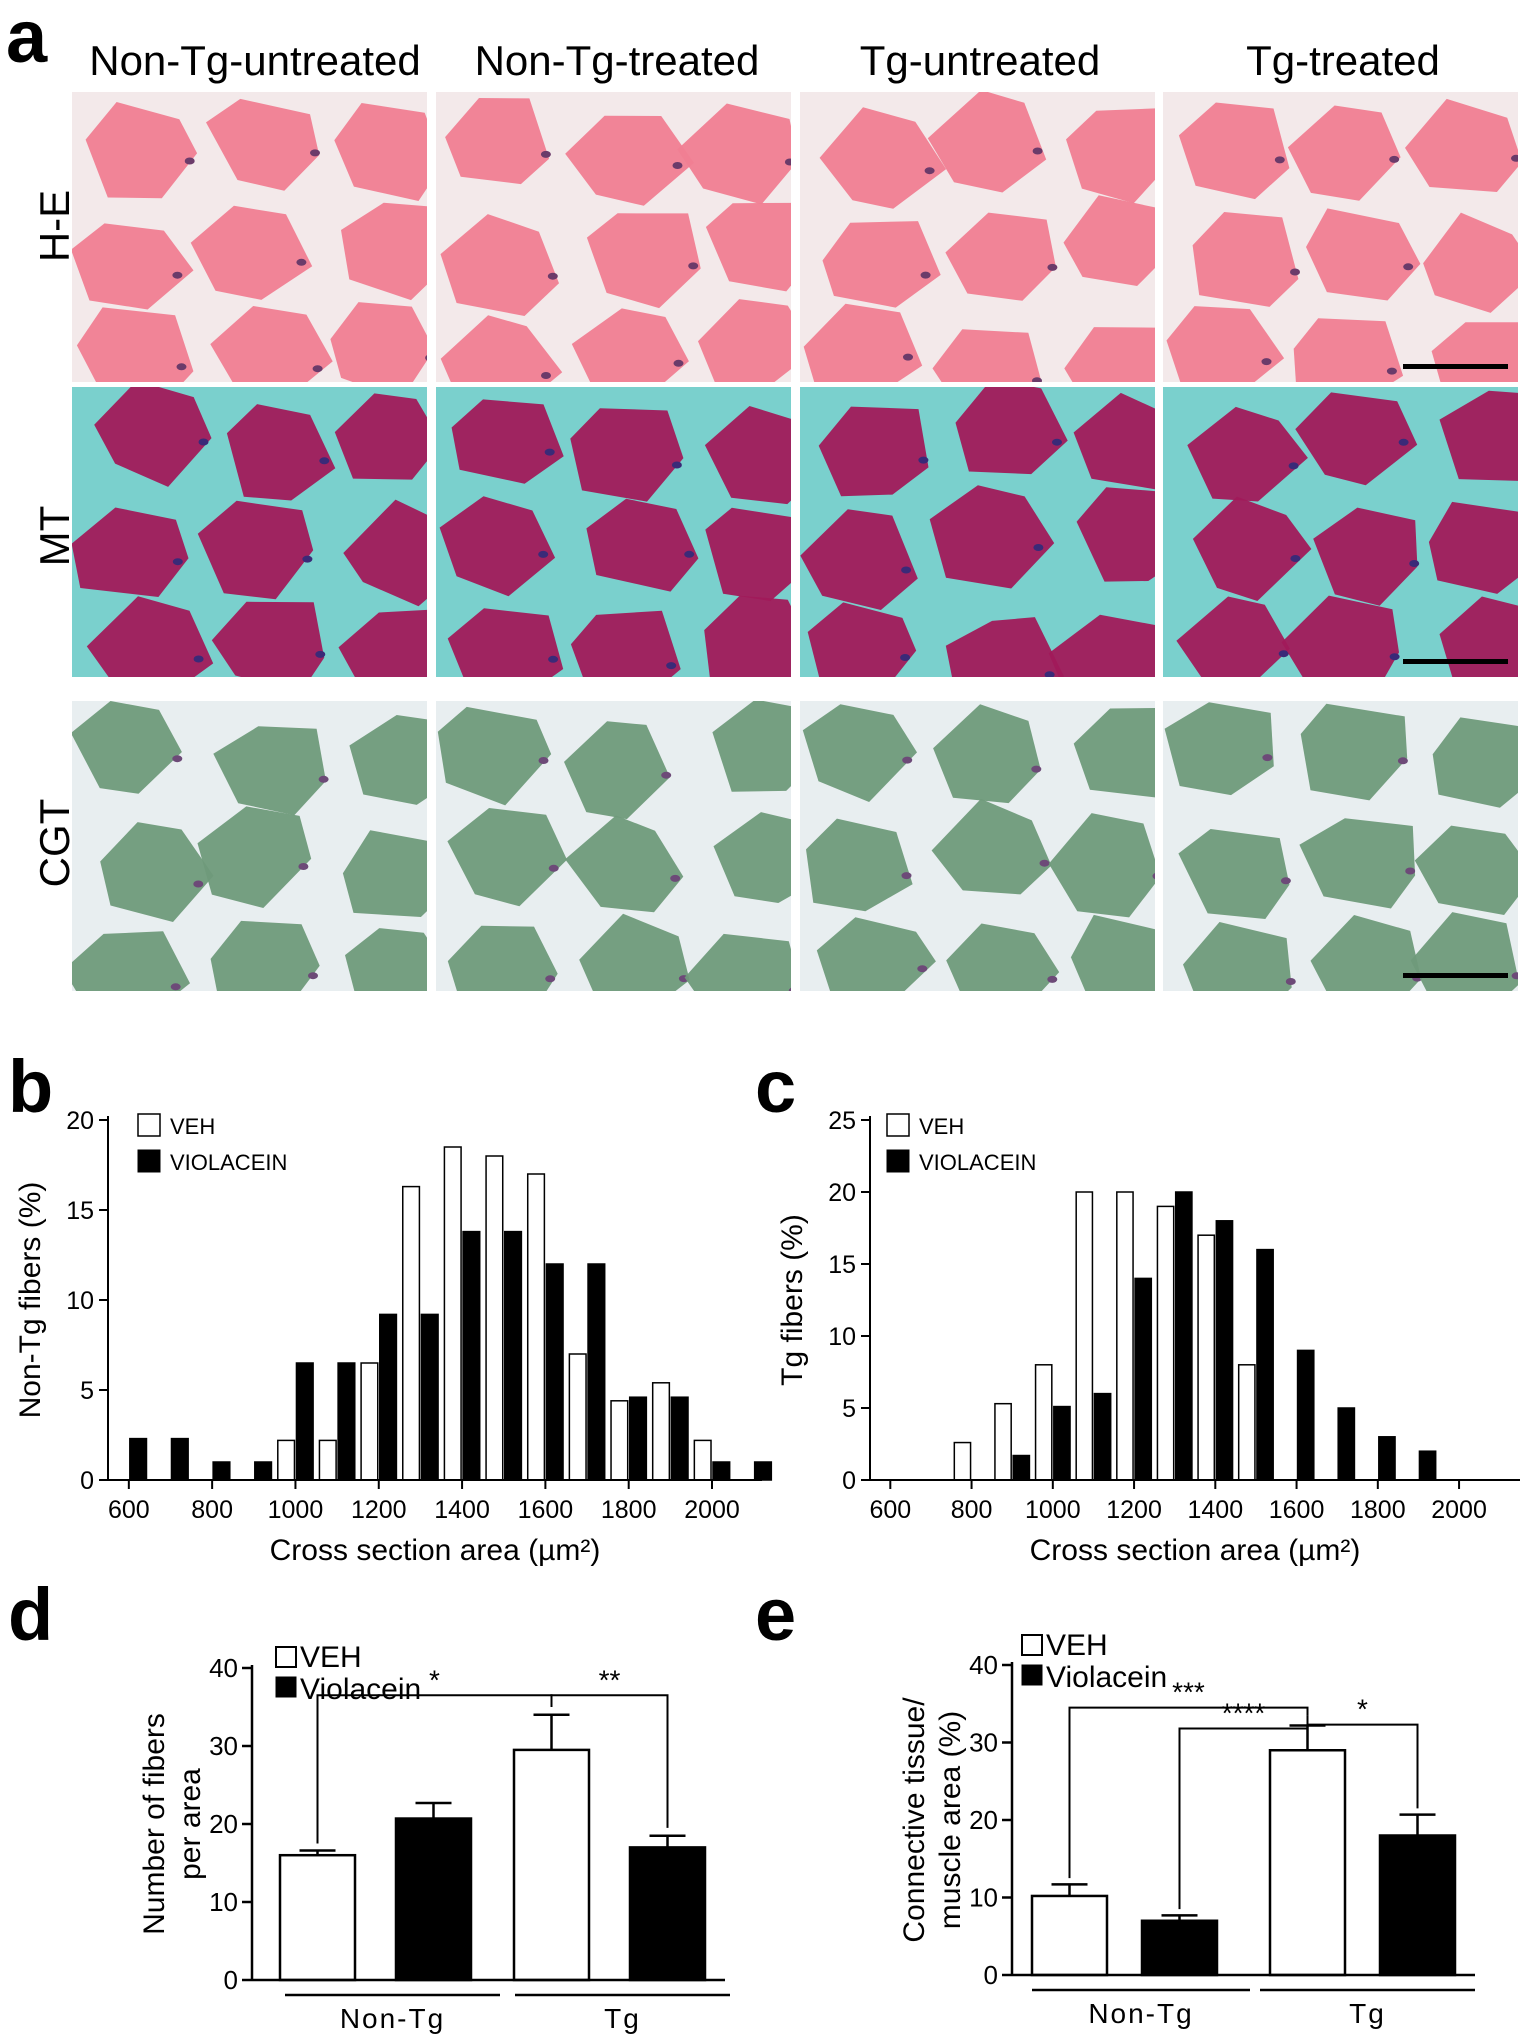 The image size is (1534, 2042). What do you see at coordinates (983, 1665) in the screenshot?
I see `y-tick-label: 40` at bounding box center [983, 1665].